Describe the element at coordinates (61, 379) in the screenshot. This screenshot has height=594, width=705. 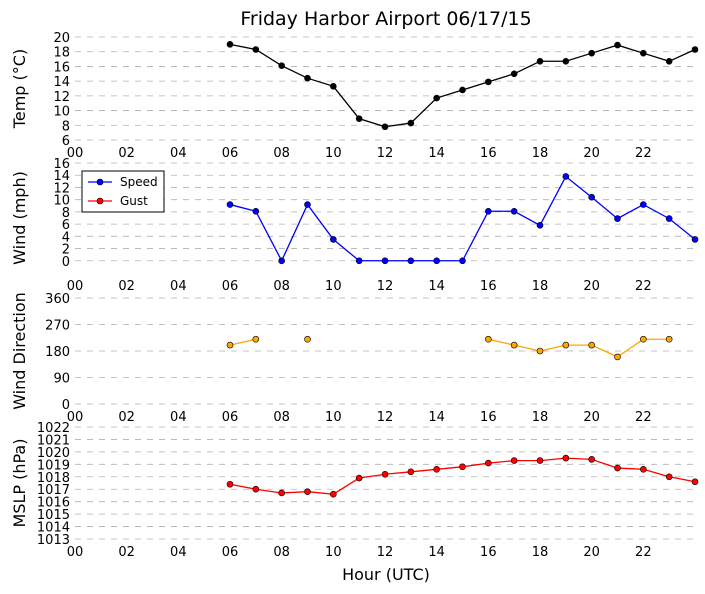
I see `y-tick-label: 90` at that location.